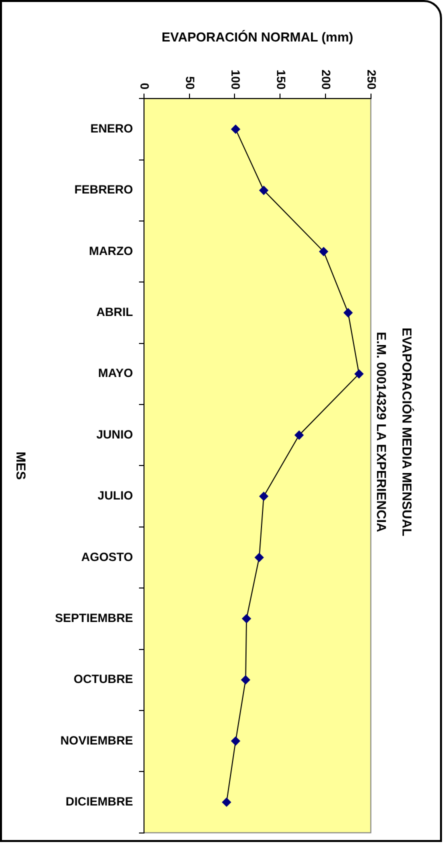 The height and width of the screenshot is (846, 448). I want to click on y-tick-label: MARZO, so click(111, 251).